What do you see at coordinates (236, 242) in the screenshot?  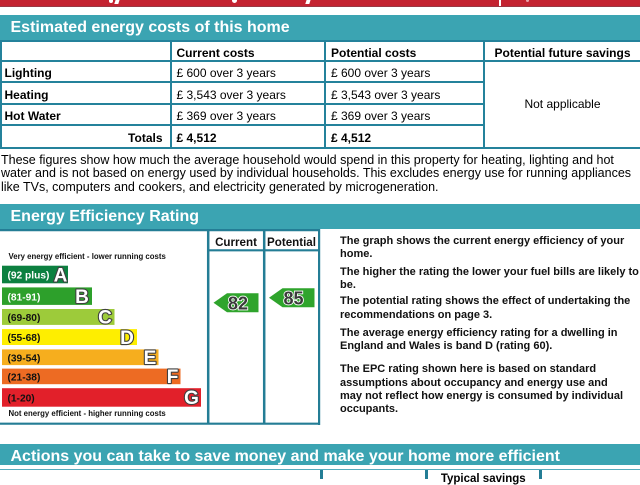 I see `svg-text: Current` at bounding box center [236, 242].